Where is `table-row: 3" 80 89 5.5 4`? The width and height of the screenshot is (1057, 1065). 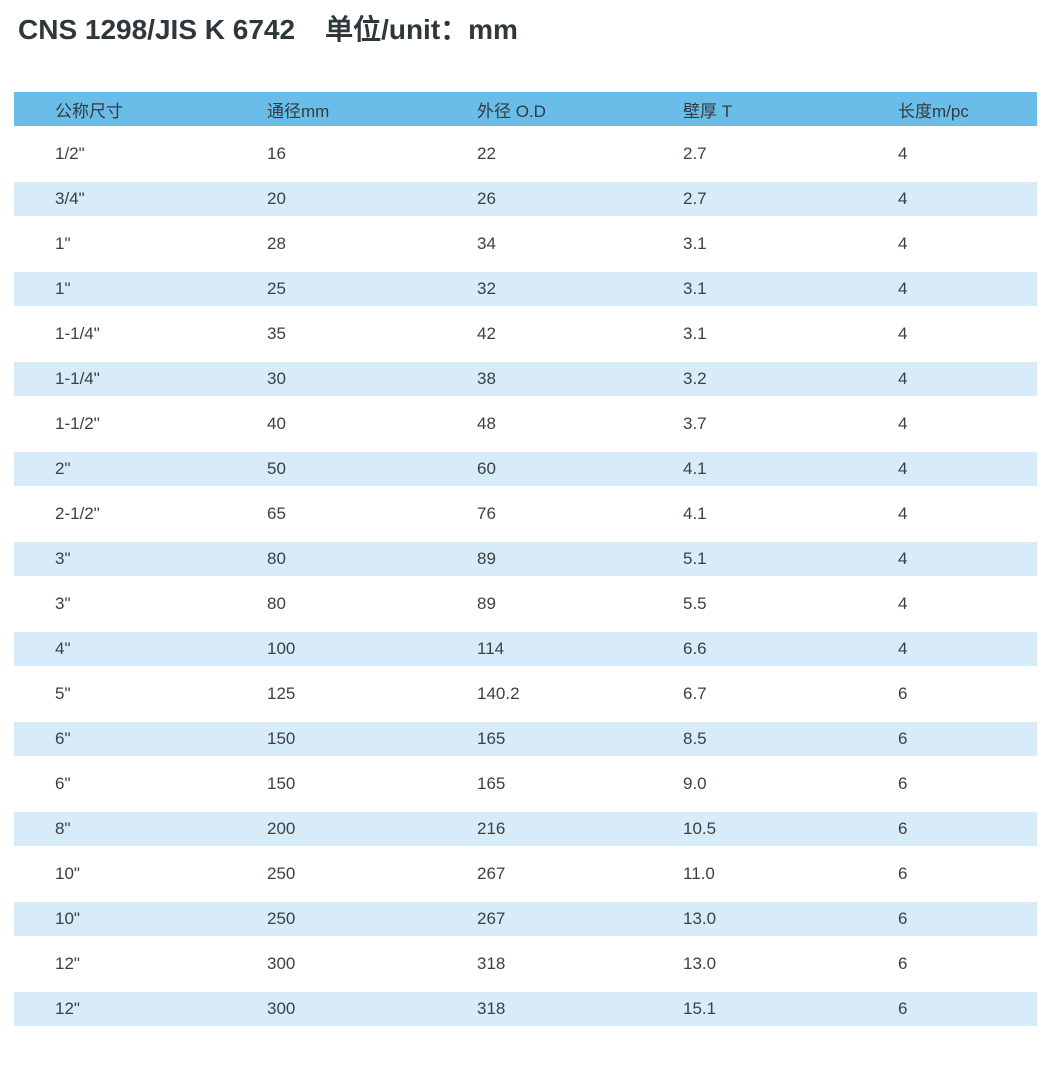 table-row: 3" 80 89 5.5 4 is located at coordinates (525, 604).